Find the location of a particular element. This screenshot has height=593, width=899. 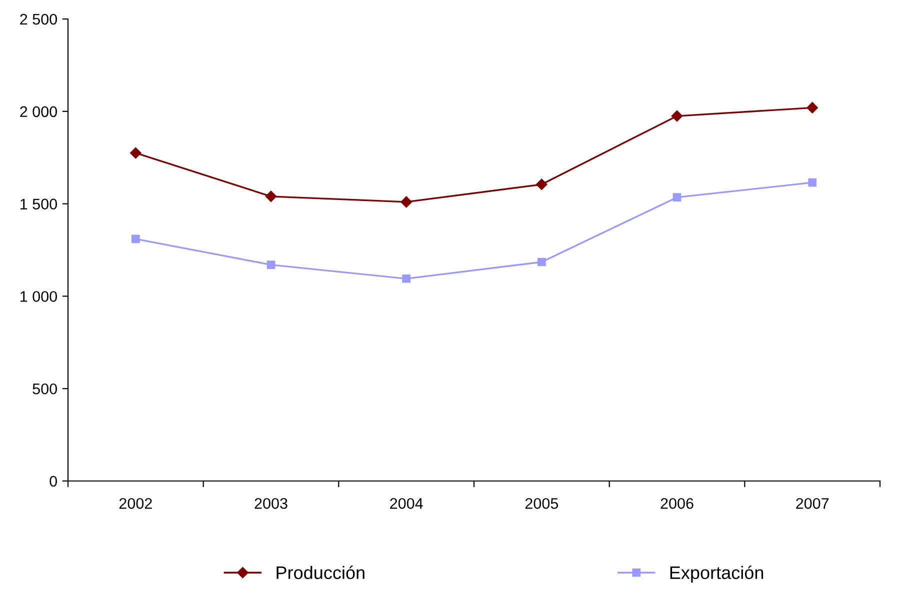

x-tick-label: 2007 is located at coordinates (812, 503).